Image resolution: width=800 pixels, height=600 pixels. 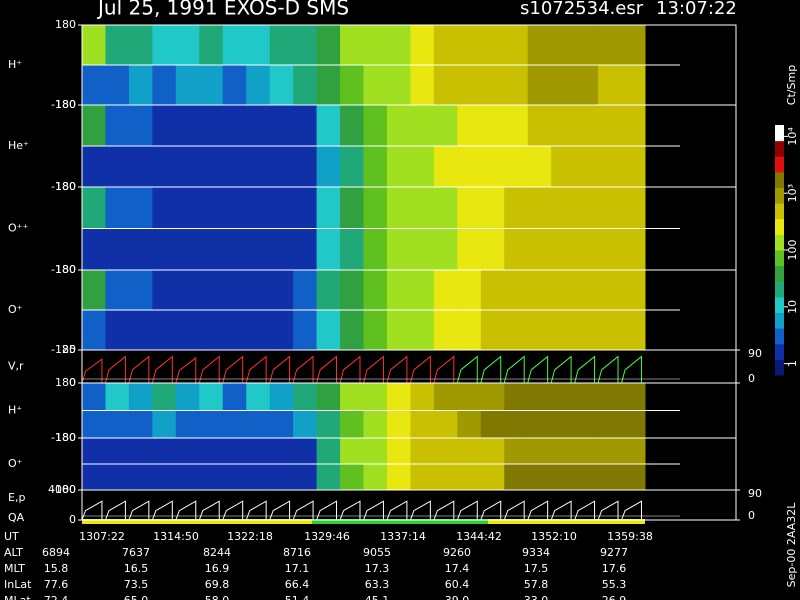 What do you see at coordinates (792, 136) in the screenshot?
I see `colorbar-tick-label: 10⁴` at bounding box center [792, 136].